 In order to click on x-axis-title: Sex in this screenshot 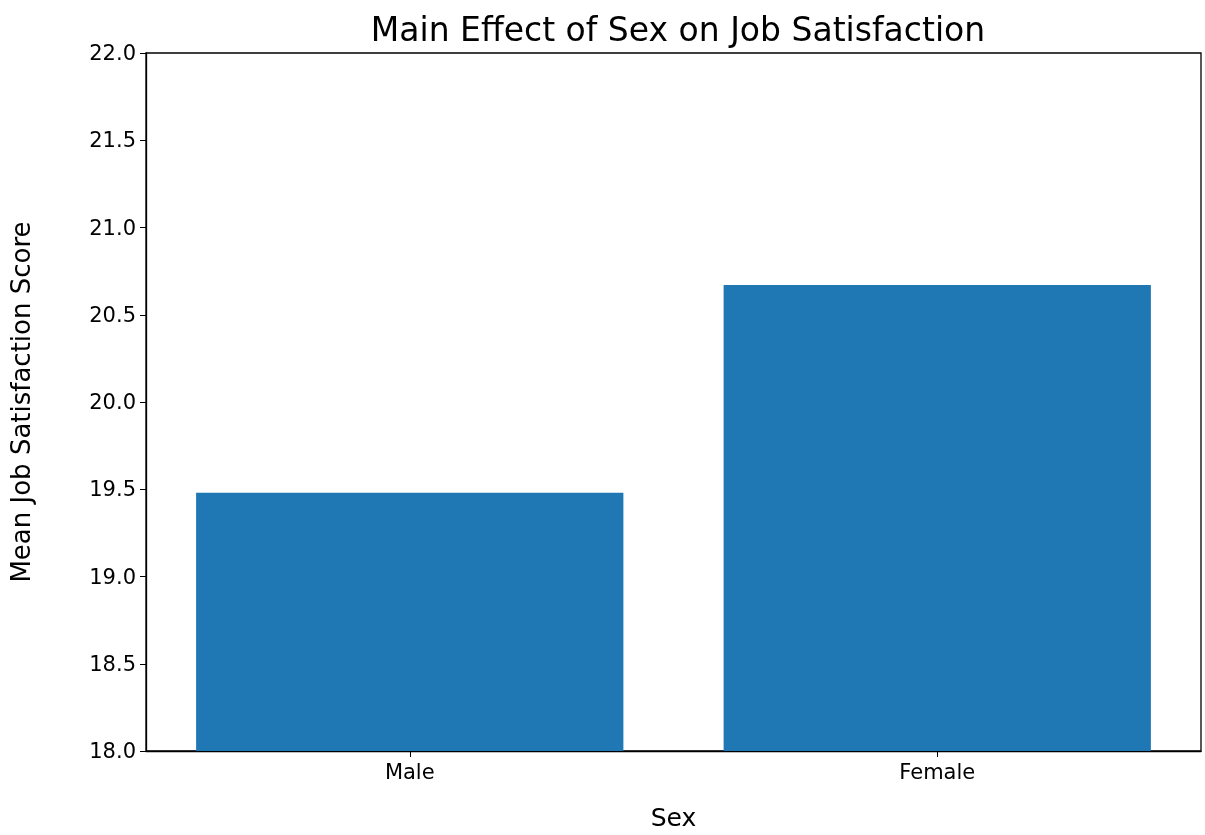, I will do `click(673, 817)`.